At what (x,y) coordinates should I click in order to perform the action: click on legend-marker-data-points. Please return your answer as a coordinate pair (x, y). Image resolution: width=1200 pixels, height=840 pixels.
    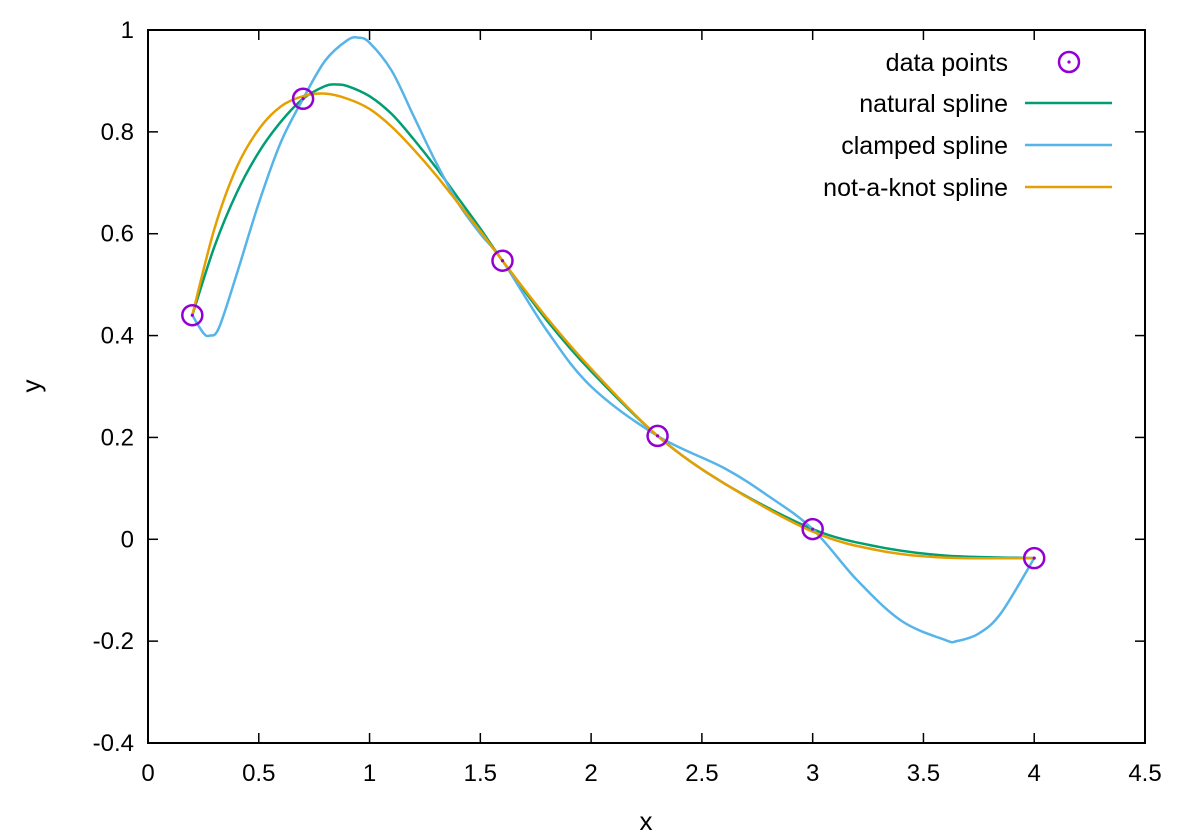
    Looking at the image, I should click on (1069, 62).